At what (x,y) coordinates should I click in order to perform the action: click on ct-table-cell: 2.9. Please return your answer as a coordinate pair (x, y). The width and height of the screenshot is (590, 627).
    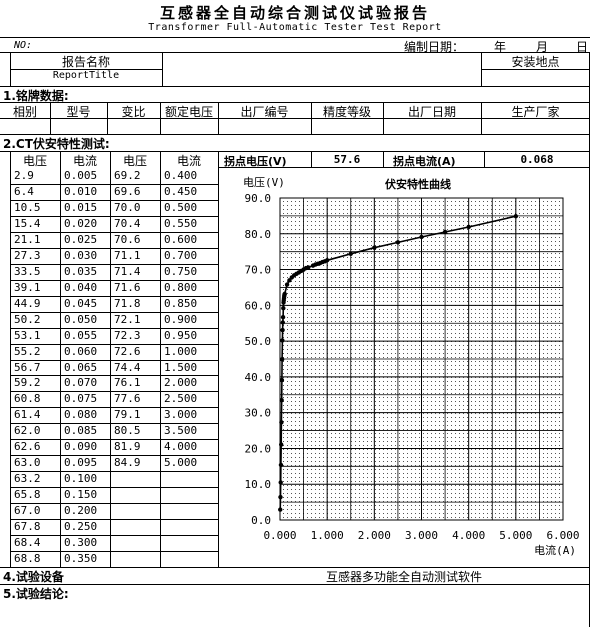
    Looking at the image, I should click on (24, 175).